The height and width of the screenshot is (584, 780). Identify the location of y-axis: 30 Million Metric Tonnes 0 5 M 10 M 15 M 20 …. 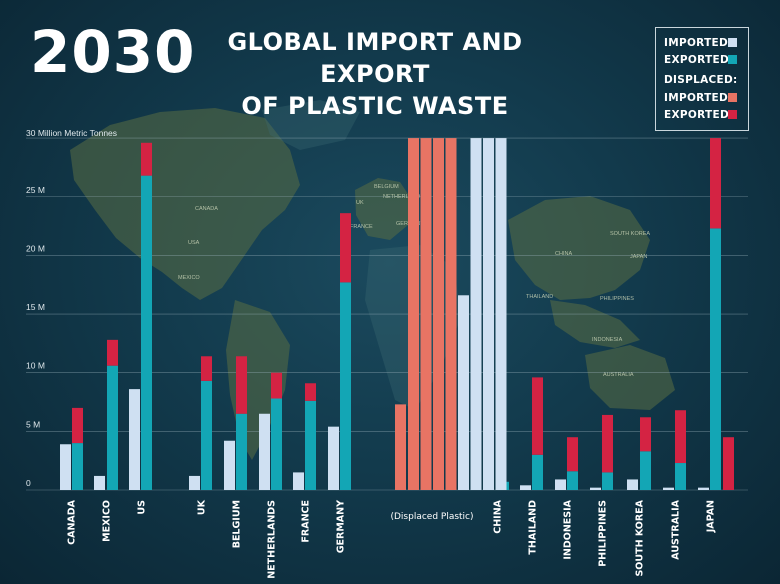
(71, 308).